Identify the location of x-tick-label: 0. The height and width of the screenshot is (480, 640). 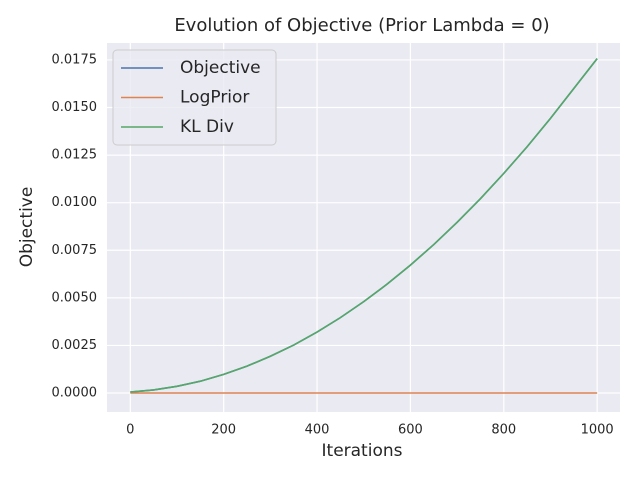
(130, 430).